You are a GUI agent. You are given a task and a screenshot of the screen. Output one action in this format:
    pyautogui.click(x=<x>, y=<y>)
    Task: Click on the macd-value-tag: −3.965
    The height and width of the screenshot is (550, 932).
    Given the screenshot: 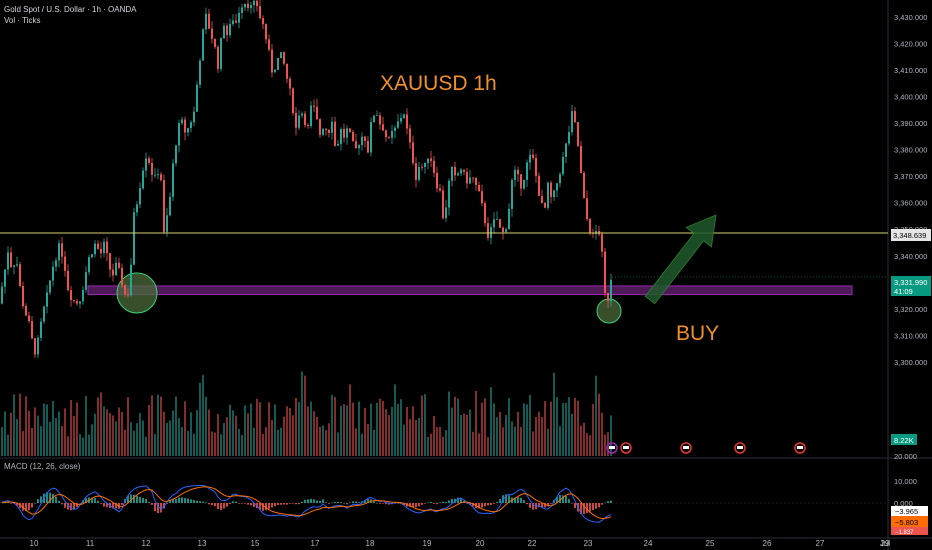 What is the action you would take?
    pyautogui.click(x=909, y=511)
    